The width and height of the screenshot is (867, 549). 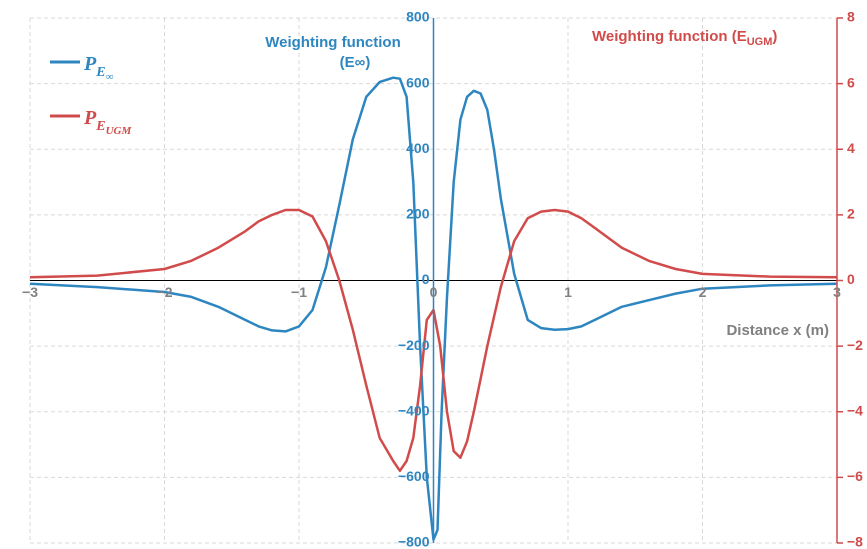 What do you see at coordinates (426, 279) in the screenshot?
I see `left-y-tick-label: 0` at bounding box center [426, 279].